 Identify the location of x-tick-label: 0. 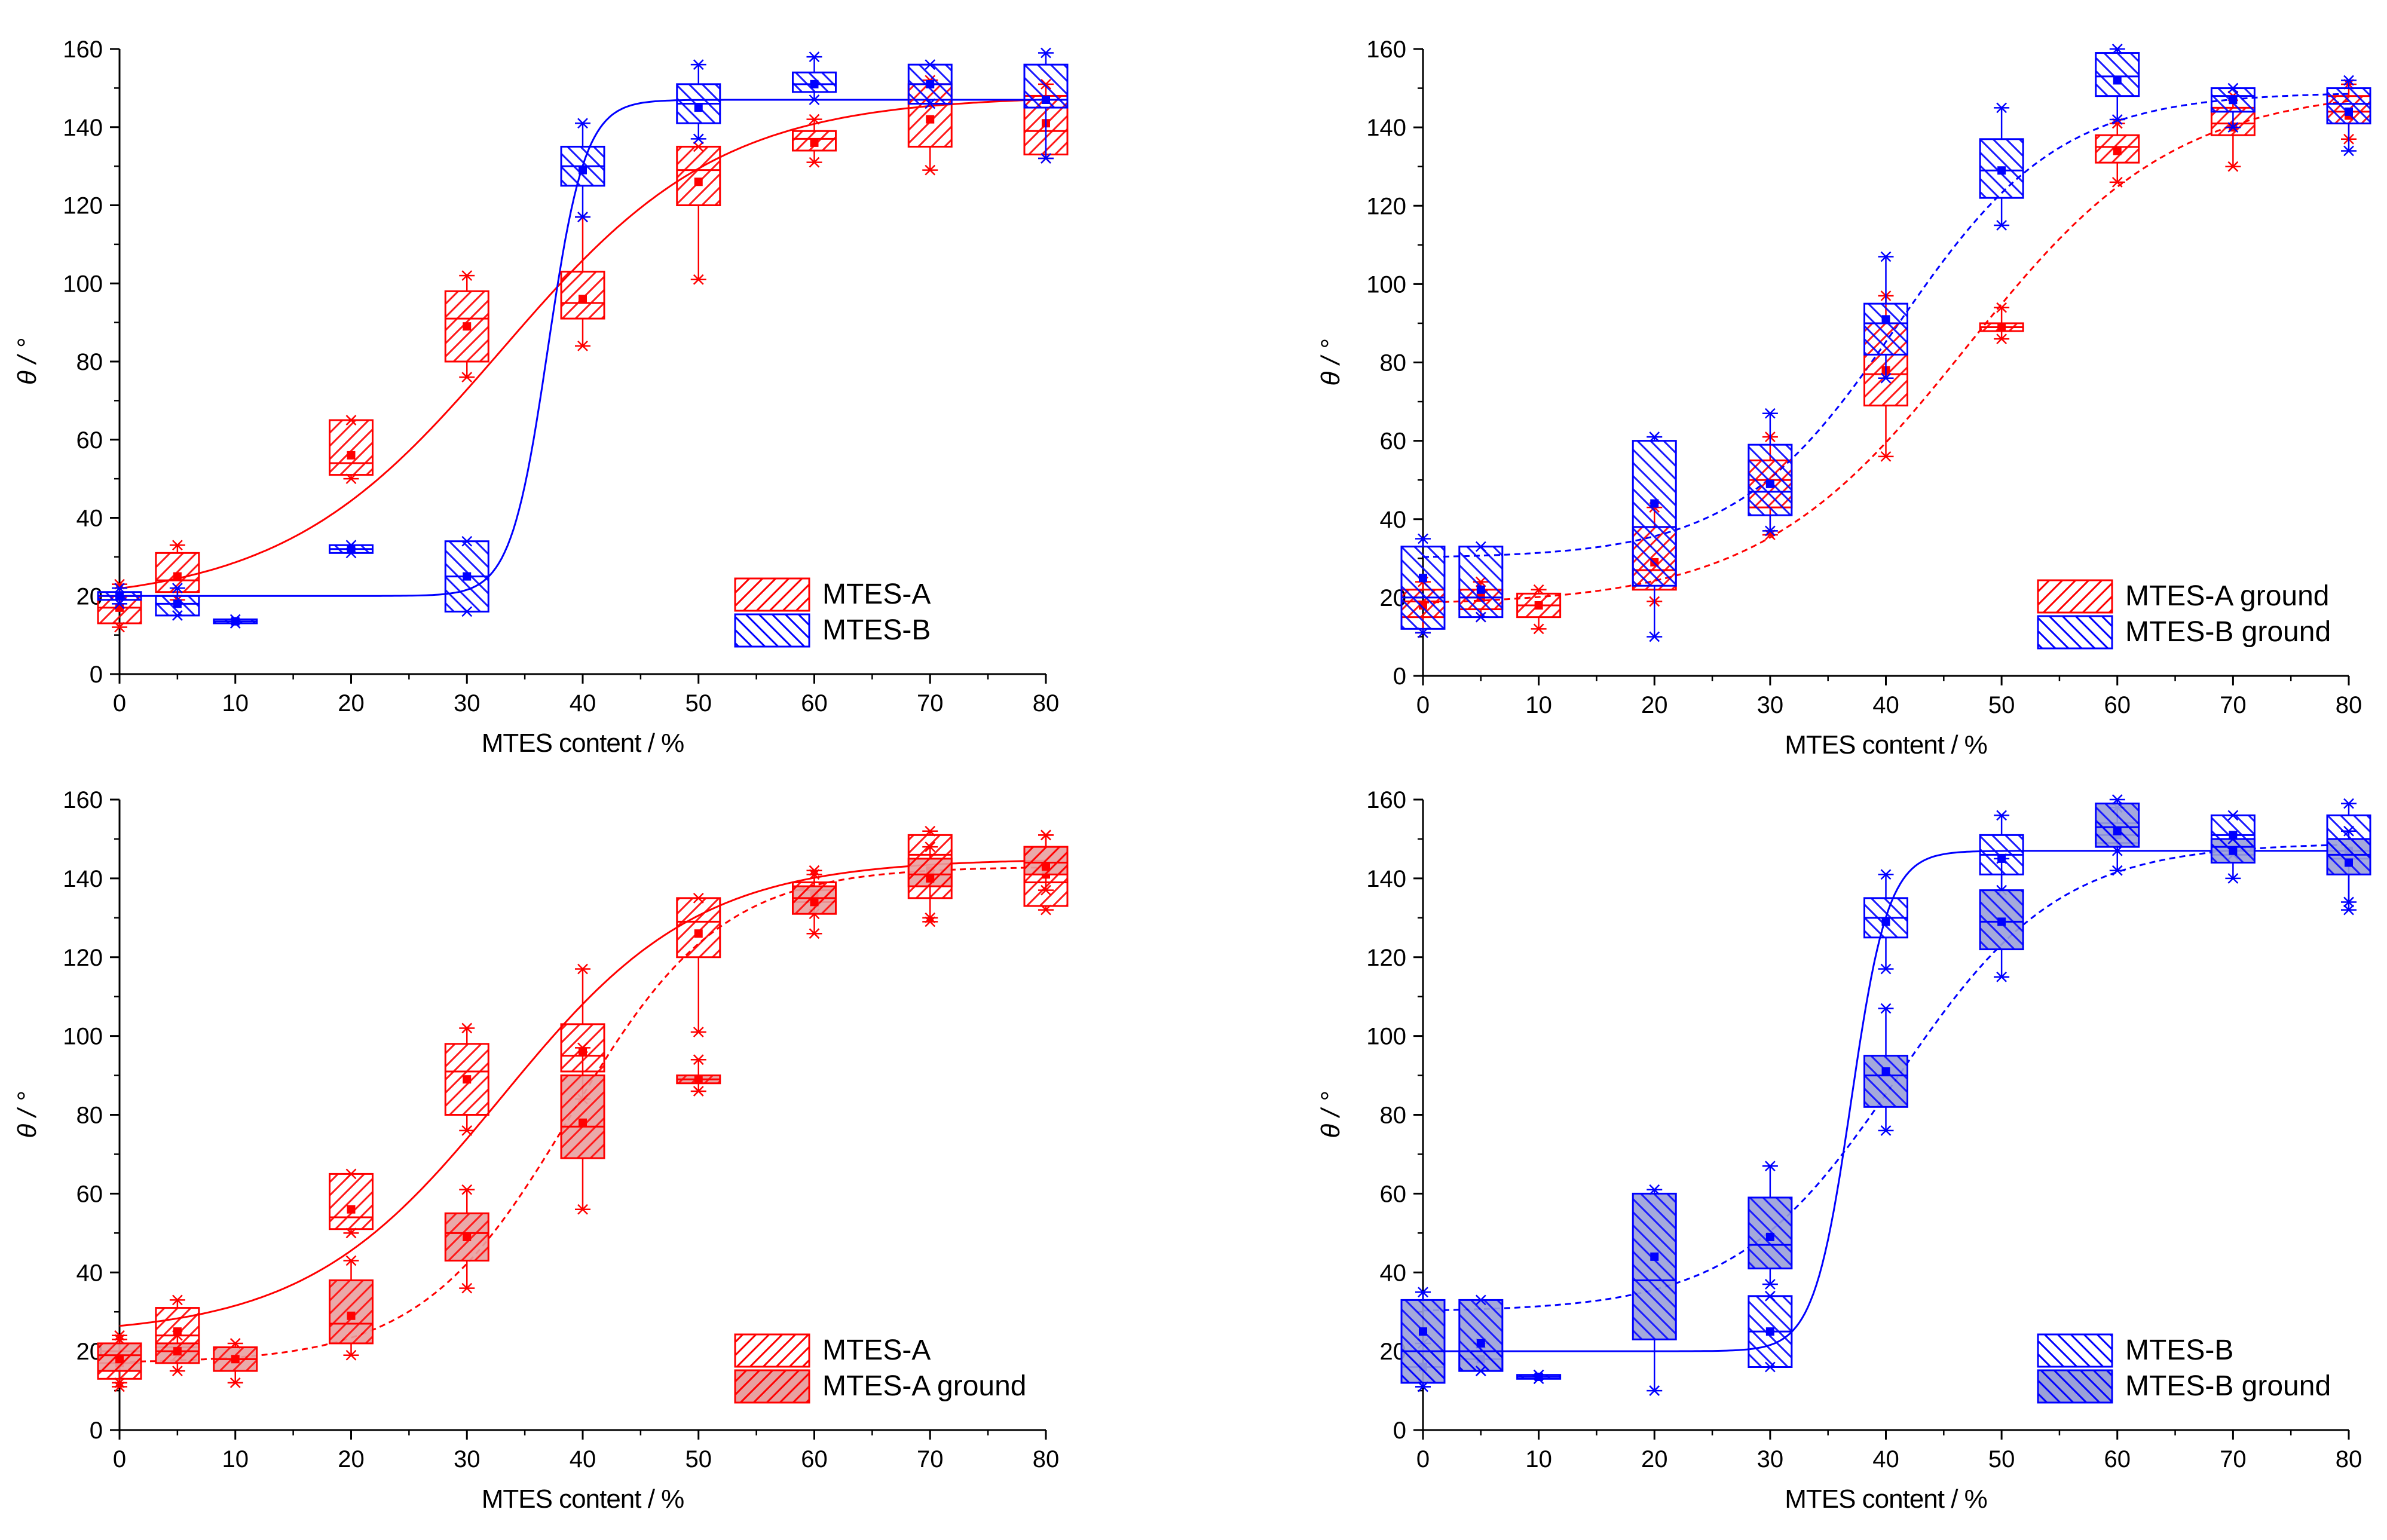
(119, 1459).